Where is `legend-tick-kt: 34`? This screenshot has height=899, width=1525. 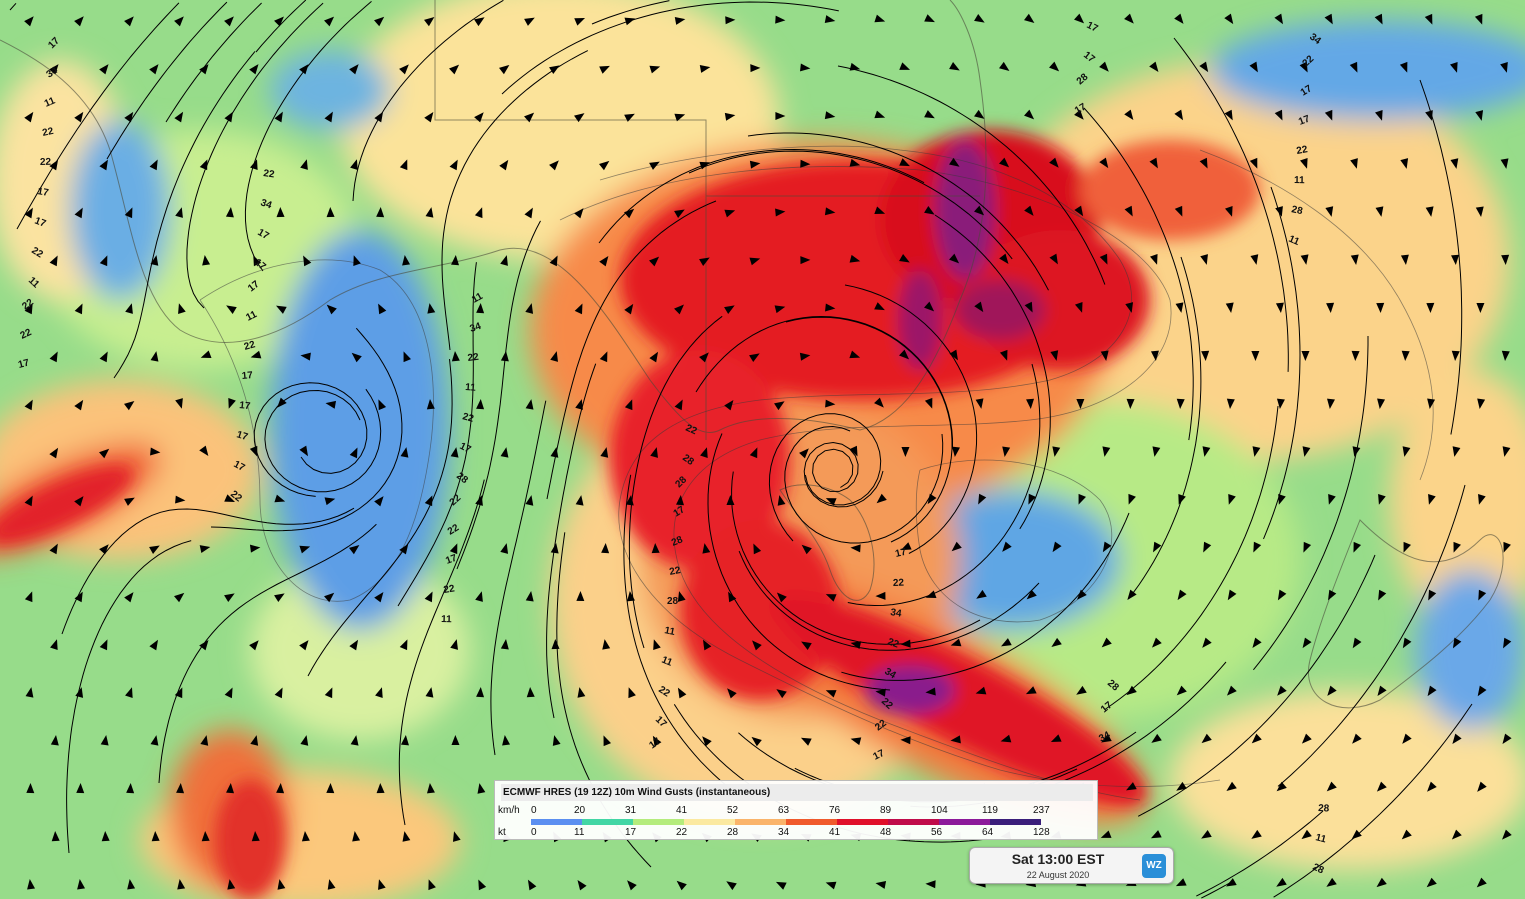
legend-tick-kt: 34 is located at coordinates (784, 832).